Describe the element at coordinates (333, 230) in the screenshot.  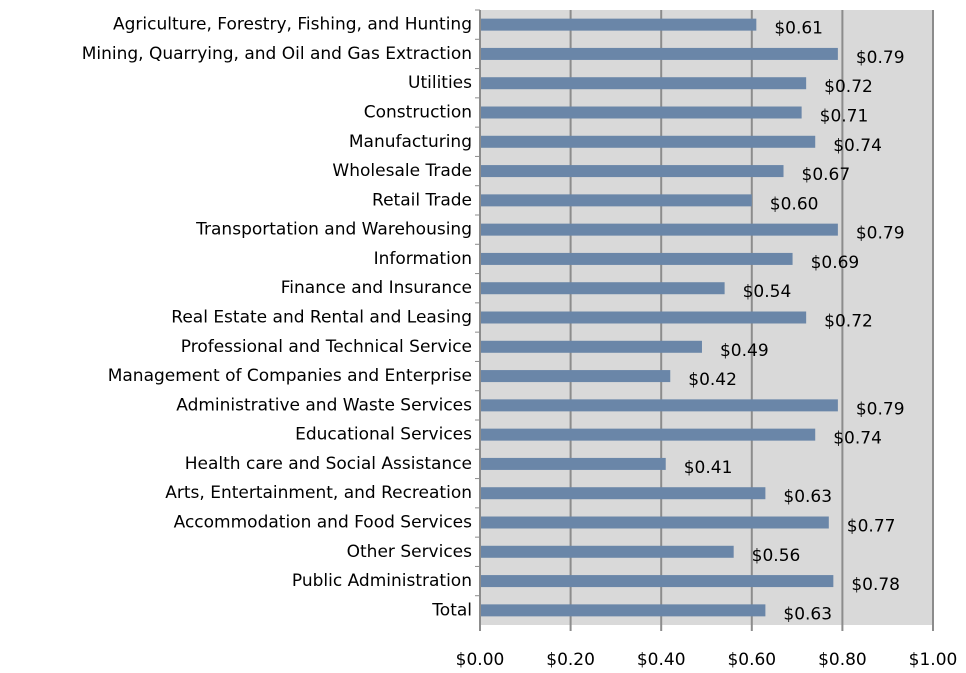
I see `y-tick-label: Transportation and Warehousing` at that location.